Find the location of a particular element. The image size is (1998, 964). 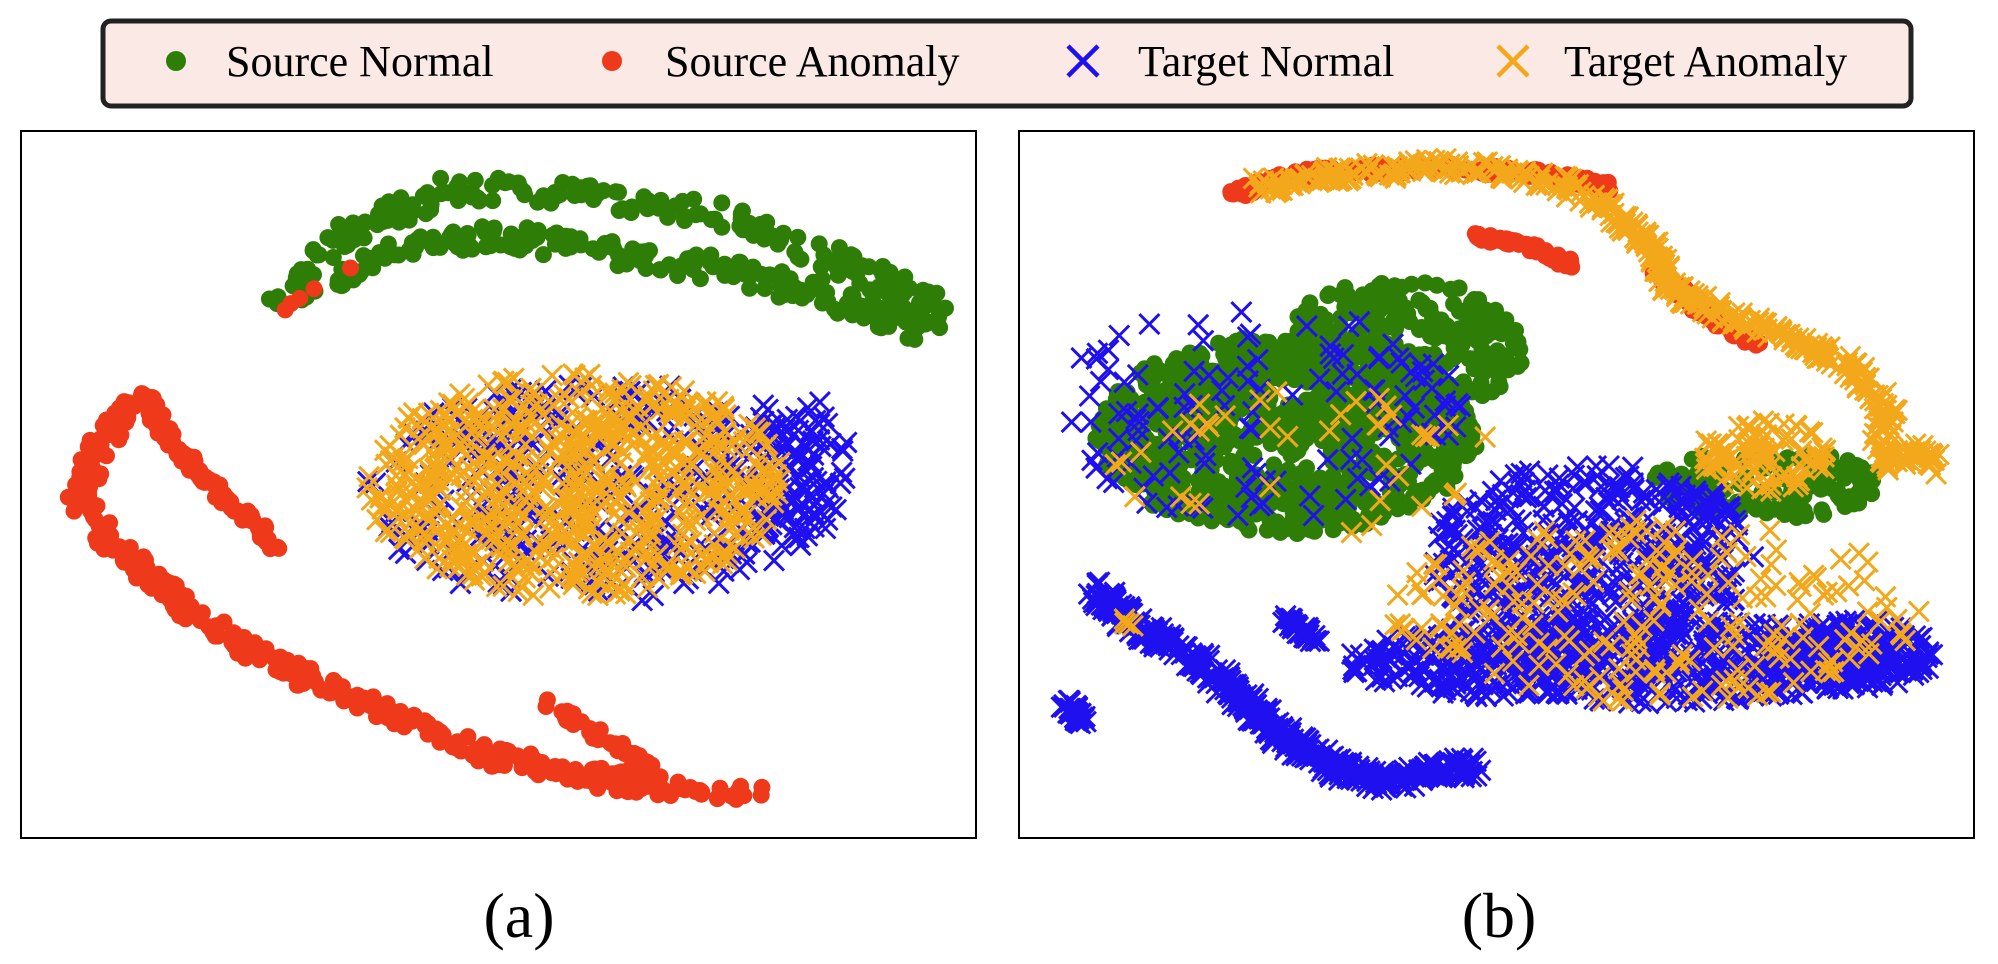

legend-label-source-normal: Source Normal is located at coordinates (360, 61).